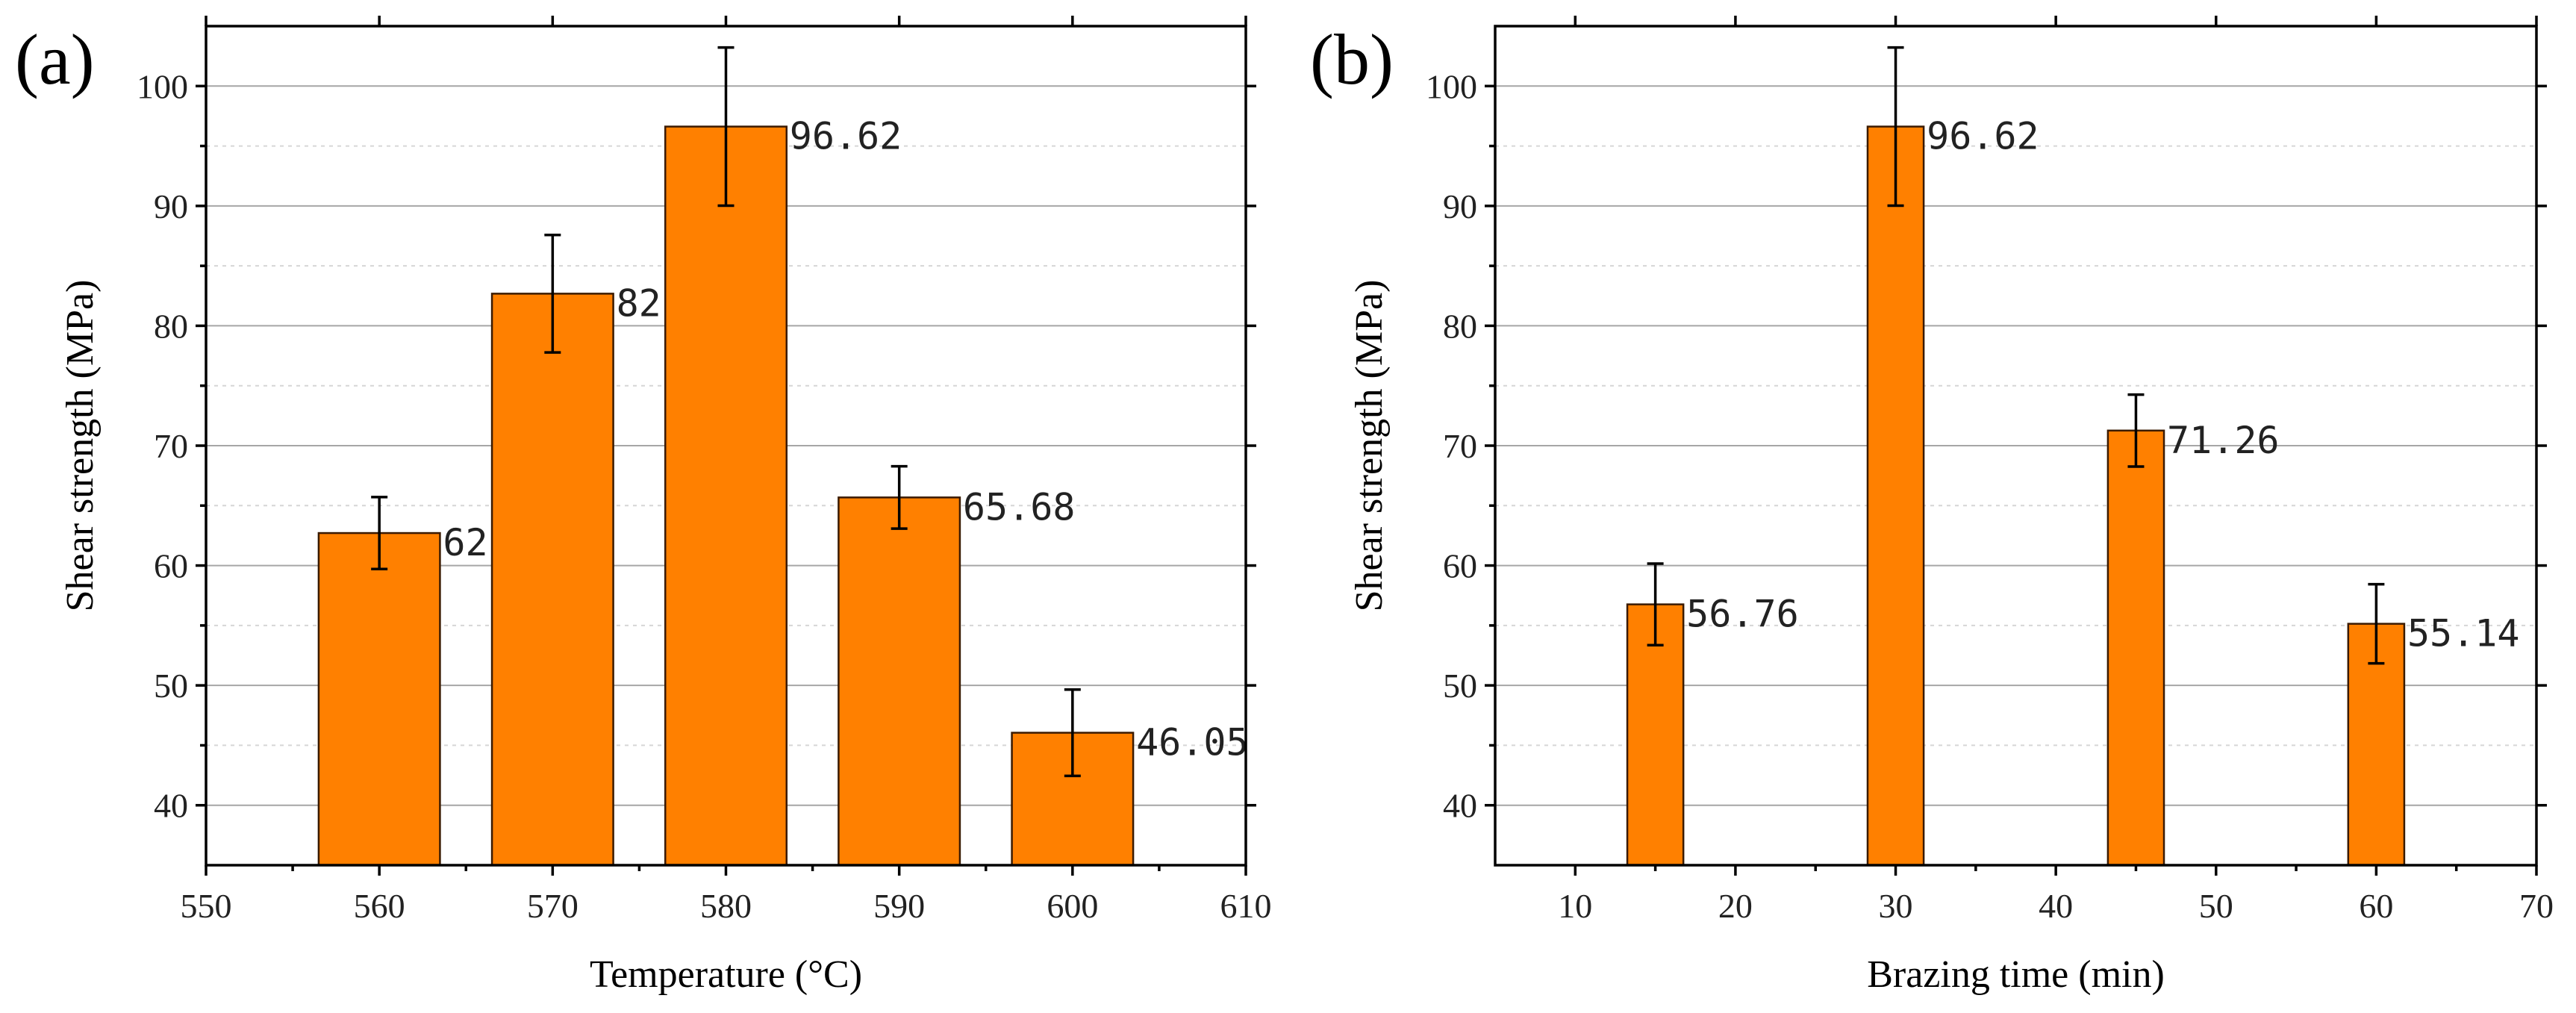 Image resolution: width=2576 pixels, height=1013 pixels. What do you see at coordinates (2223, 440) in the screenshot?
I see `data-label: 71.26` at bounding box center [2223, 440].